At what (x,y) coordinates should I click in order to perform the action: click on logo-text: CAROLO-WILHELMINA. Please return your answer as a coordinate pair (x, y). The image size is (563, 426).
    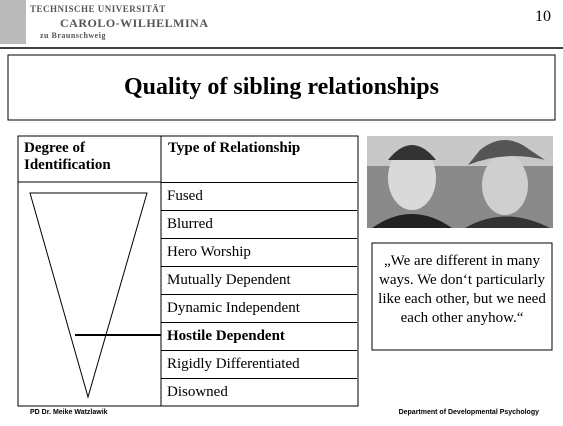
    Looking at the image, I should click on (134, 23).